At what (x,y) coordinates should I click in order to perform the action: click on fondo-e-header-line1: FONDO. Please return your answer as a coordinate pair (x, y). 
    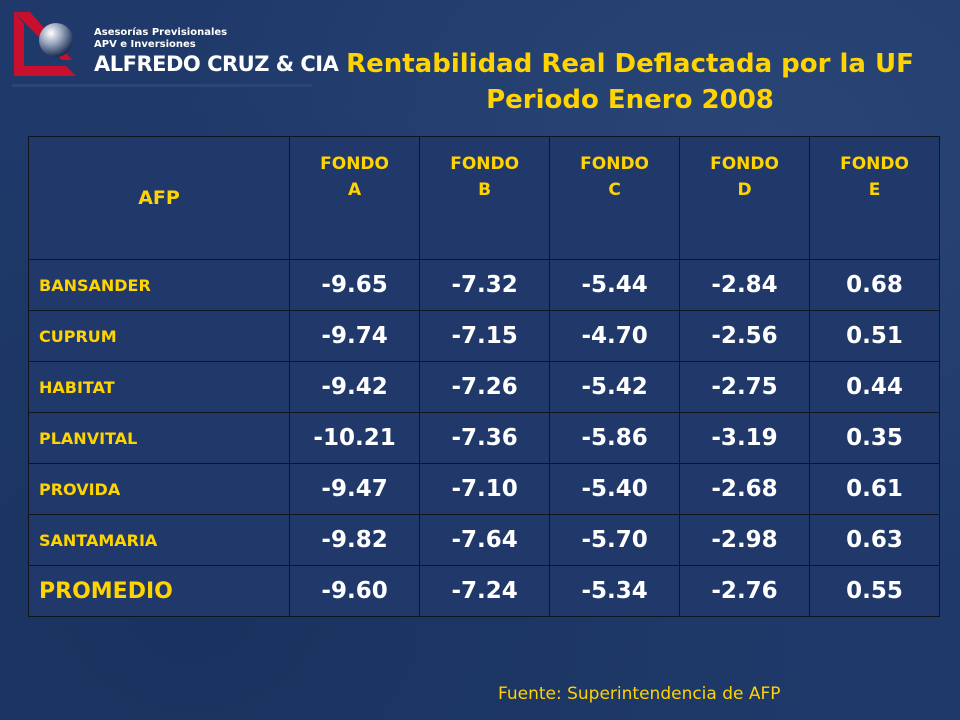
    Looking at the image, I should click on (874, 164).